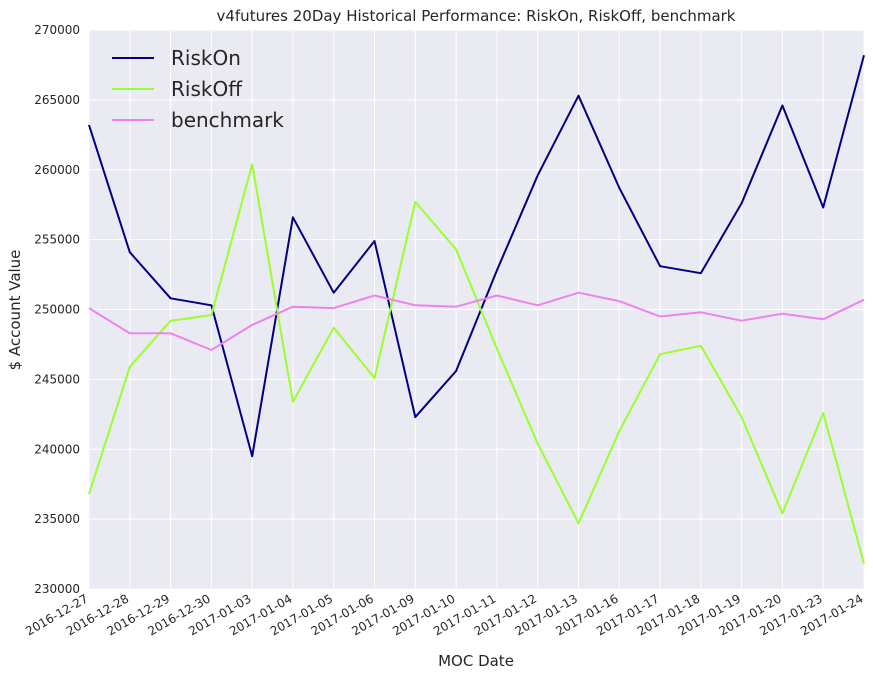 The width and height of the screenshot is (873, 678). I want to click on legend-label-riskoff: RiskOff, so click(207, 89).